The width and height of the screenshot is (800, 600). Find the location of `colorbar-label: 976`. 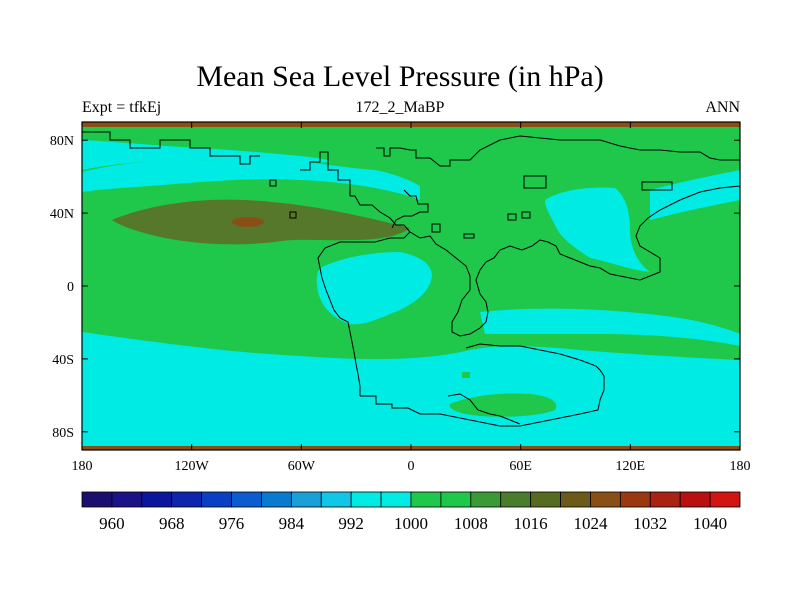

colorbar-label: 976 is located at coordinates (232, 523).